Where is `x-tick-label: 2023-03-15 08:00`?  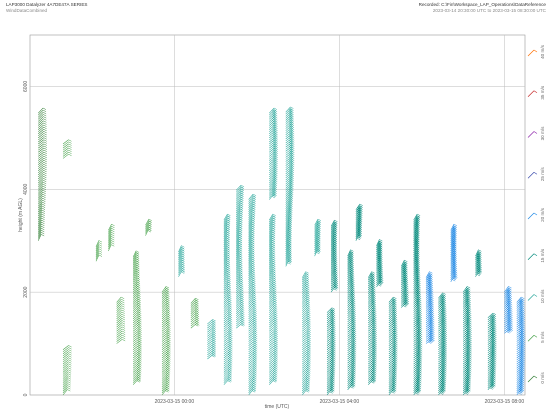 x-tick-label: 2023-03-15 08:00 is located at coordinates (505, 402).